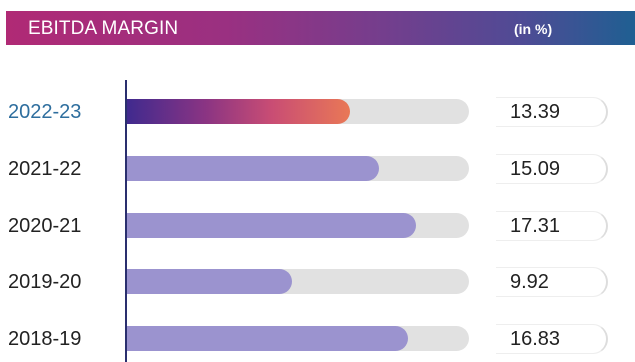 Image resolution: width=635 pixels, height=362 pixels. Describe the element at coordinates (535, 169) in the screenshot. I see `data-label: 15.09` at that location.